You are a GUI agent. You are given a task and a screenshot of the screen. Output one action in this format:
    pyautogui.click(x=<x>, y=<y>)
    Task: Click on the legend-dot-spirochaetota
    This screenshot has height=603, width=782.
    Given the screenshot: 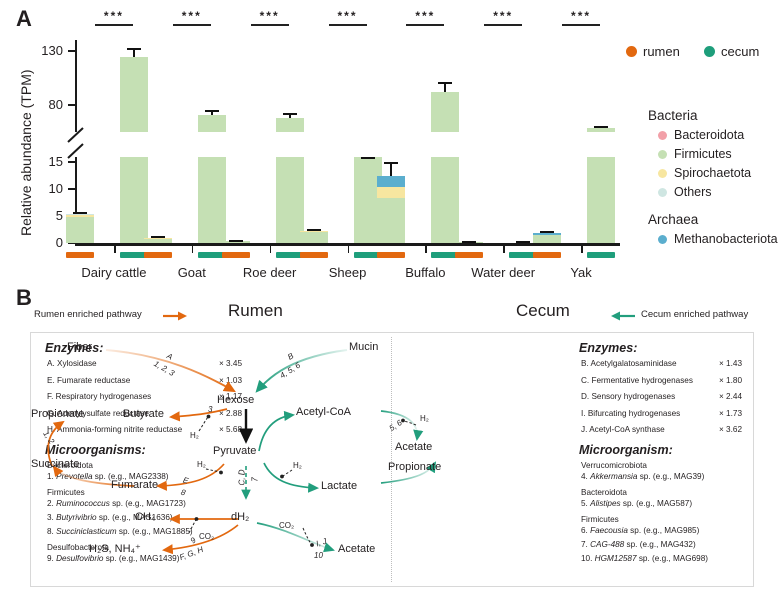 What is the action you would take?
    pyautogui.click(x=662, y=173)
    